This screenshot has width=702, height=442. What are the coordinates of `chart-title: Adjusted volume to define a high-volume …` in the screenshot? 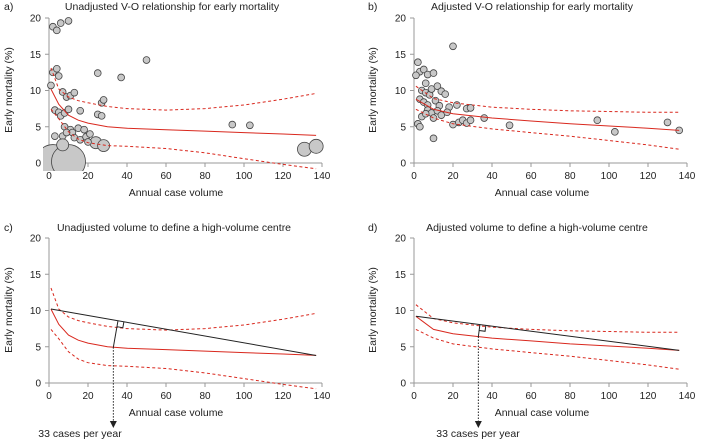 It's located at (537, 228).